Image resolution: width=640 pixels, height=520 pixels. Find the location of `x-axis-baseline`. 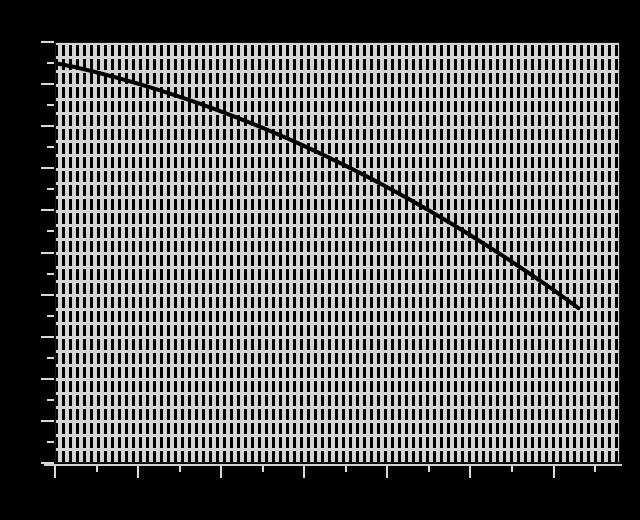

x-axis-baseline is located at coordinates (333, 465).